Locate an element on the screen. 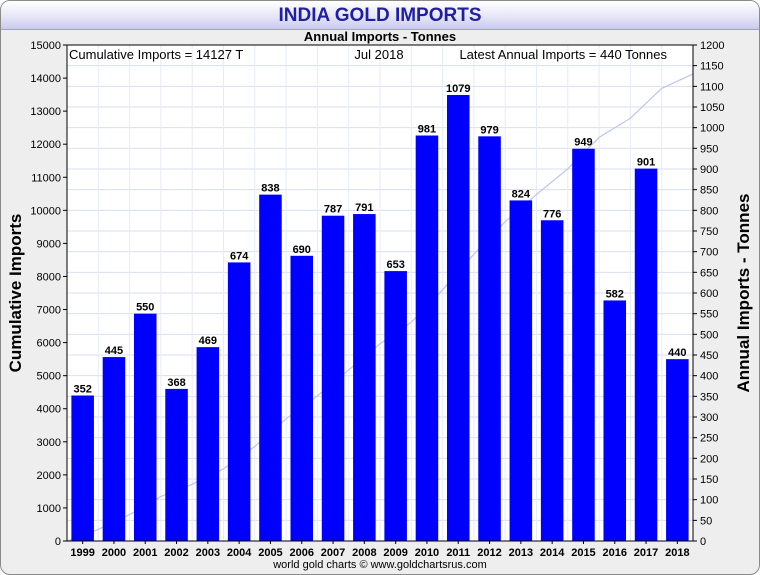 The image size is (760, 575). left-tick-label: 11000 is located at coordinates (46, 178).